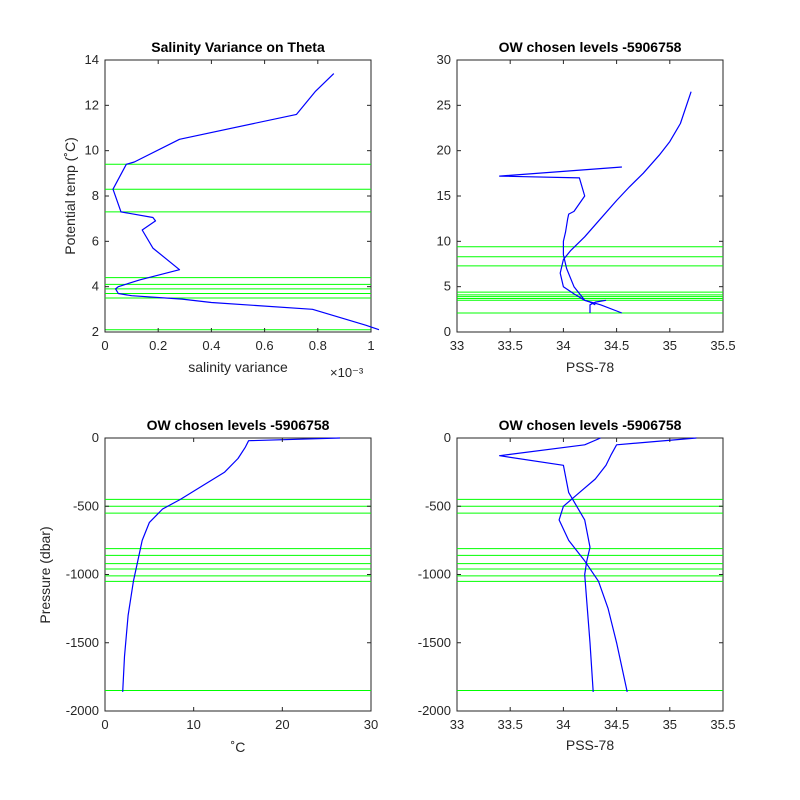 Image resolution: width=800 pixels, height=800 pixels. I want to click on y-tick-label: 12, so click(92, 104).